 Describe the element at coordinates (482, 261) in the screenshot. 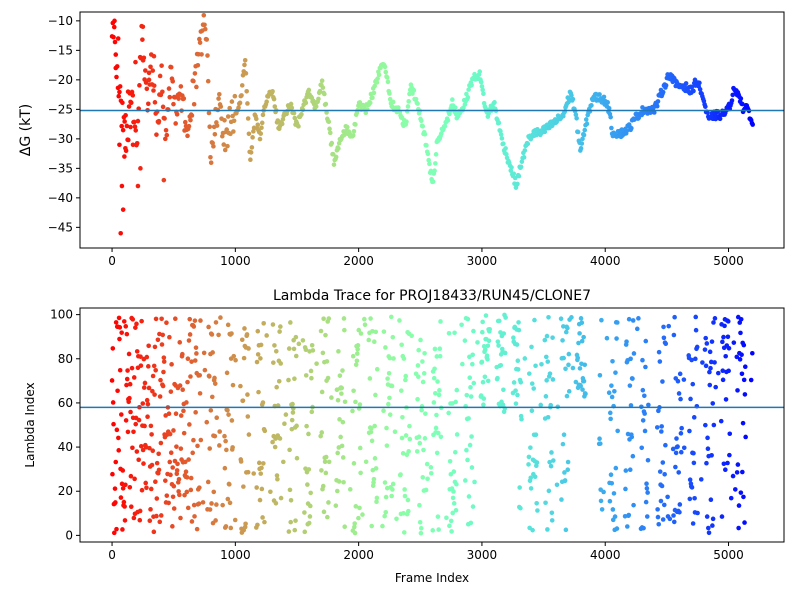

I see `x-tick-label: 3000` at that location.